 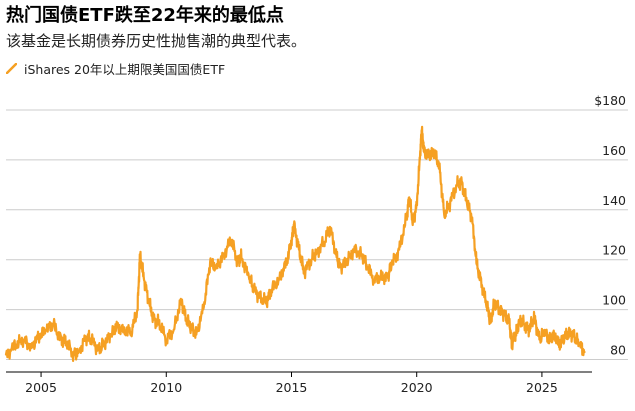 I want to click on x-tick-label-2010: 2010, so click(x=166, y=387).